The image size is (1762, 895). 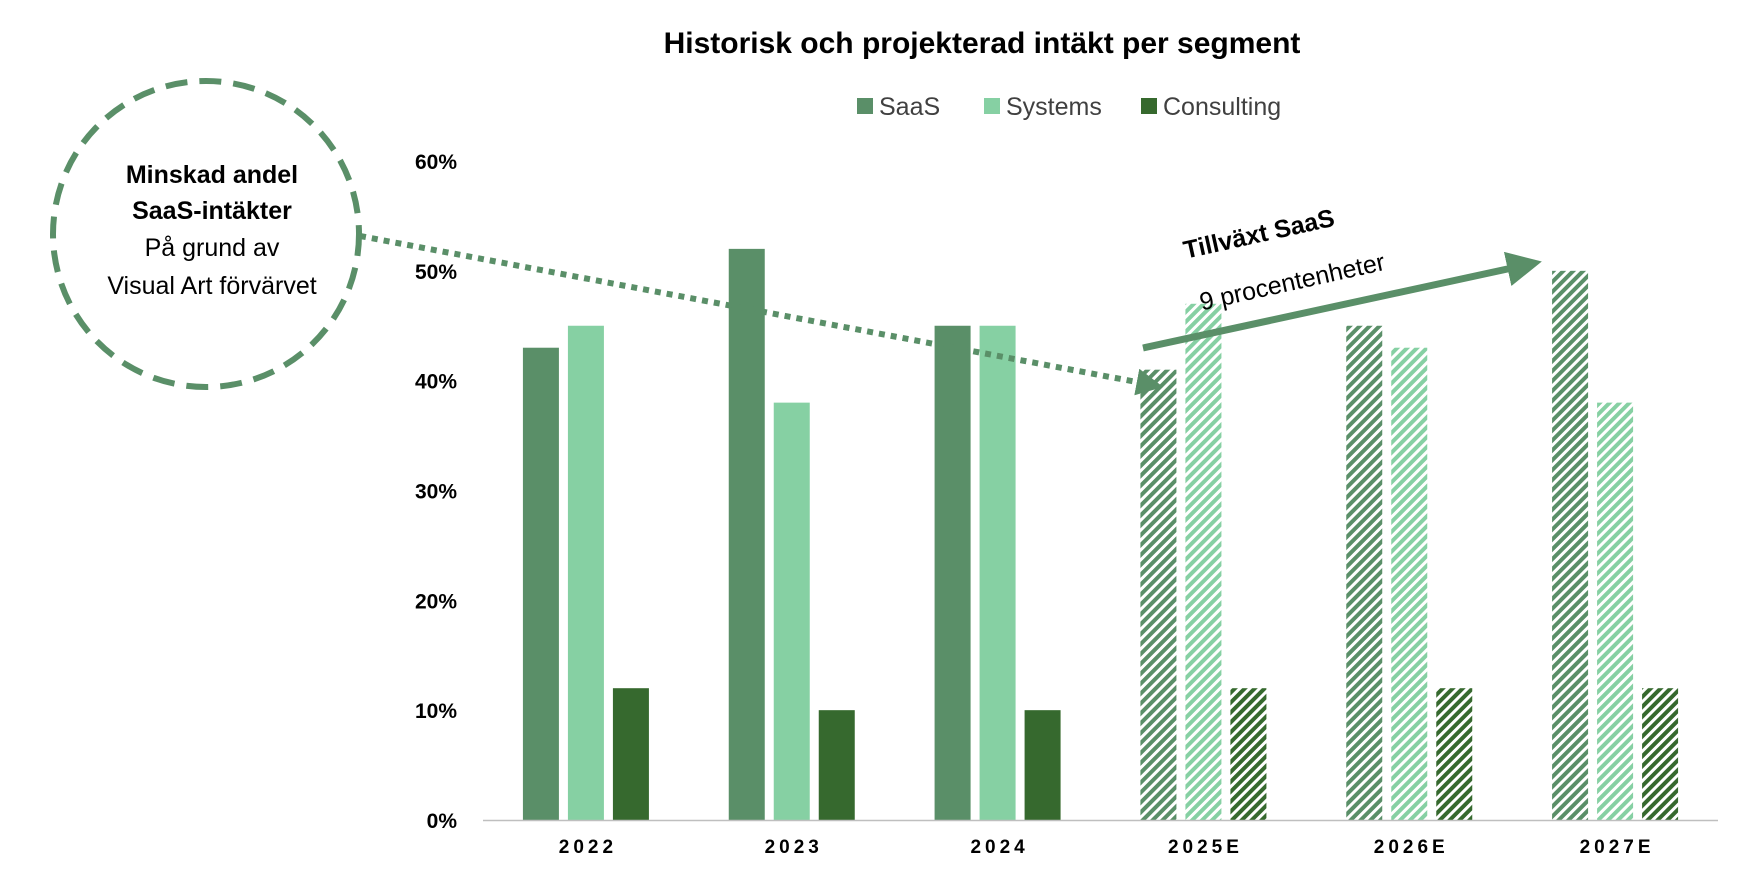 I want to click on bar-systems-2024, so click(x=997, y=572).